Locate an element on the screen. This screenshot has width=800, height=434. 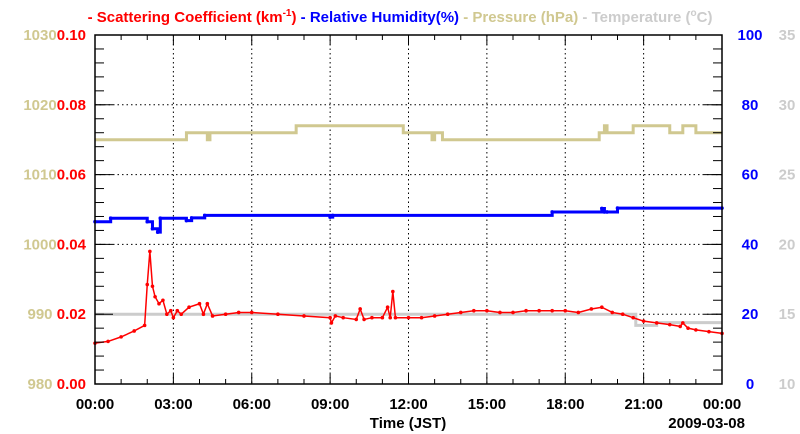
legend-entry-tail: ) is located at coordinates (294, 17).